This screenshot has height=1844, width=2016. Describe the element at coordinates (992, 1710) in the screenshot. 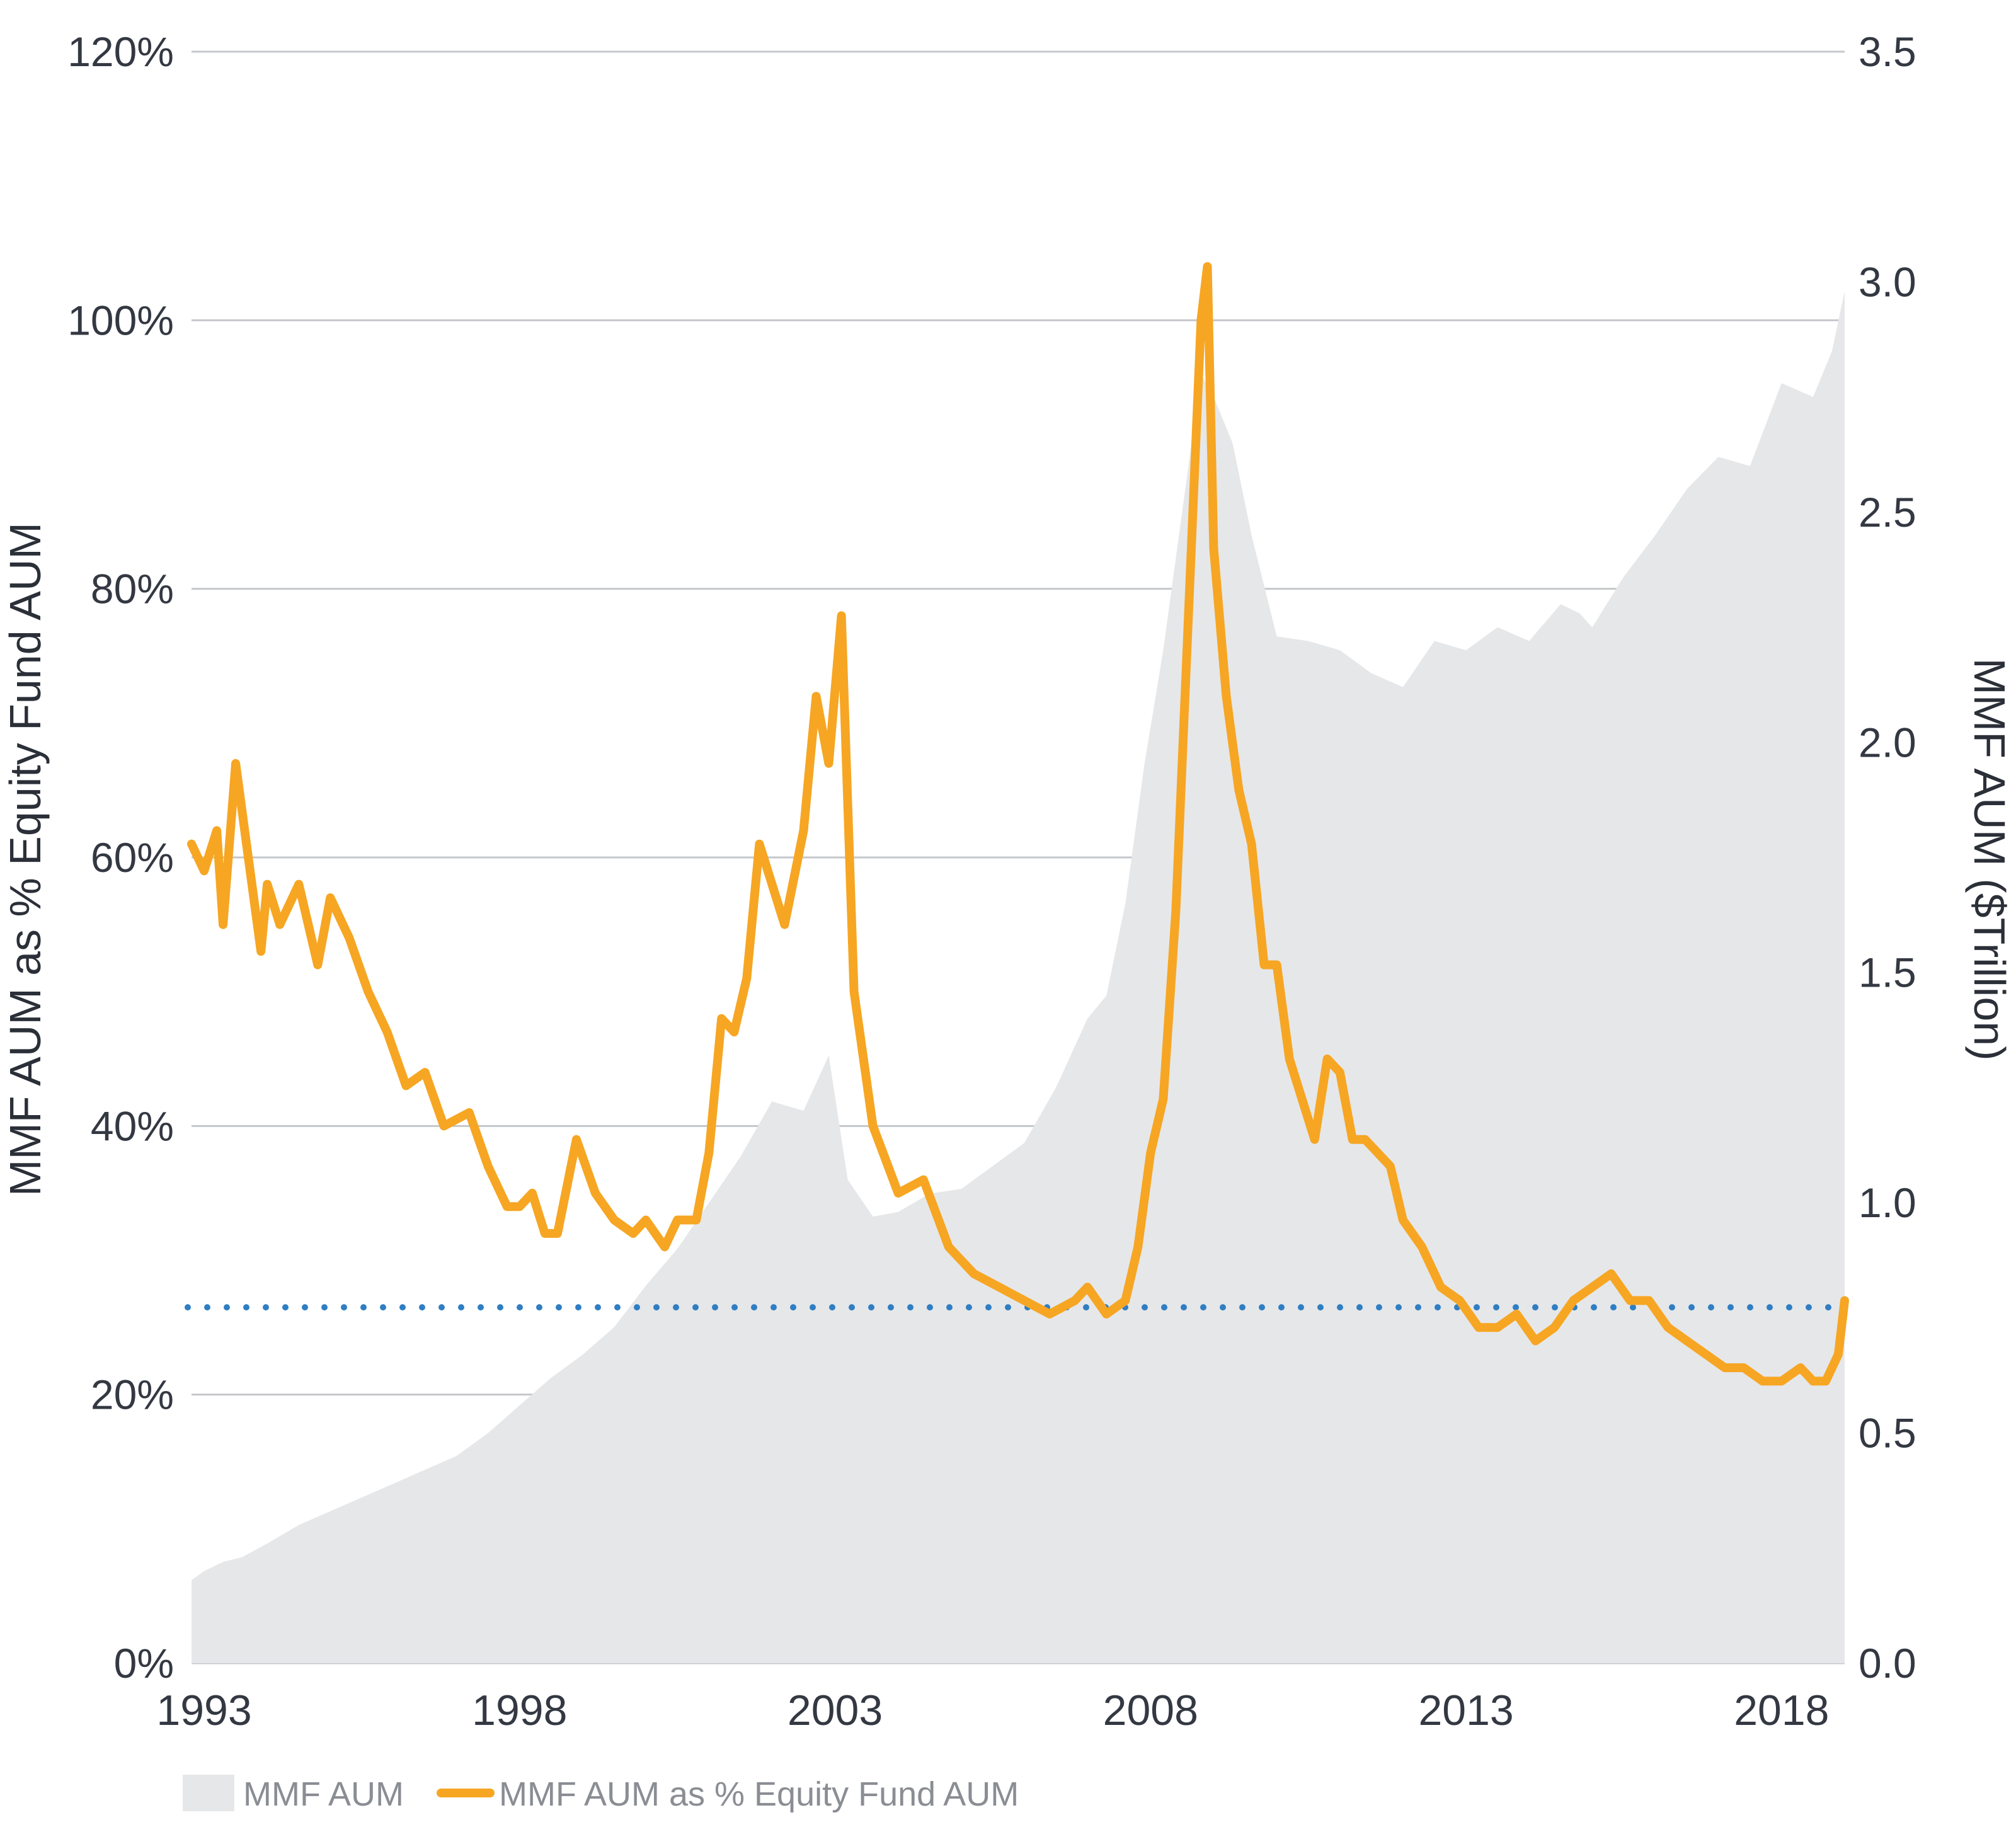

I see `x-axis-ticks: 1993 1998 2003 2008 2013 2018` at that location.